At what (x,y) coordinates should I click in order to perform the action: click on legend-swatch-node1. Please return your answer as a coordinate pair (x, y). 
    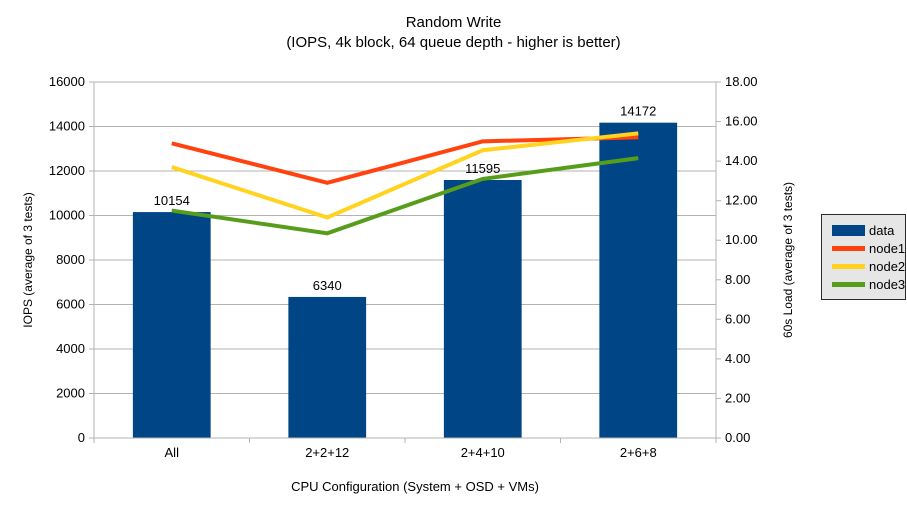
    Looking at the image, I should click on (848, 248).